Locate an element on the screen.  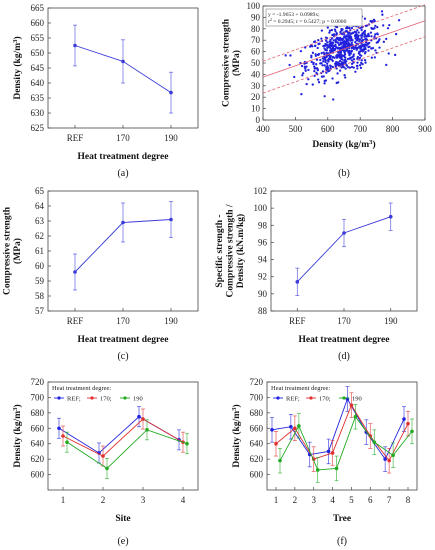
x-tick-label: 190 is located at coordinates (171, 138).